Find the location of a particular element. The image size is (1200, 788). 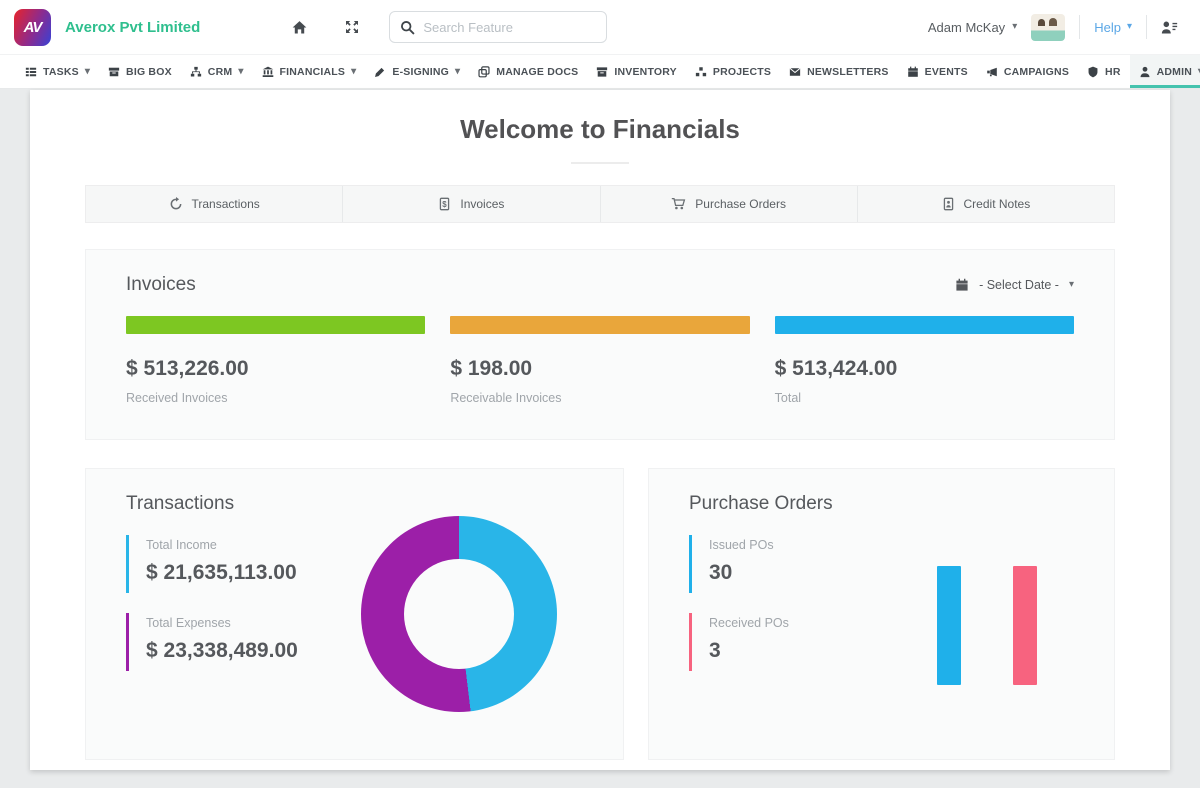

tab-purchase-orders: Purchase Orders is located at coordinates (729, 204).